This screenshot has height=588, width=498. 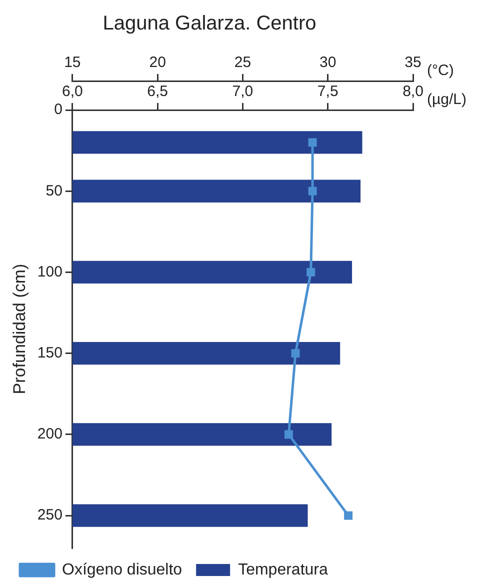 I want to click on x2-tick-label: 6,0, so click(x=72, y=91).